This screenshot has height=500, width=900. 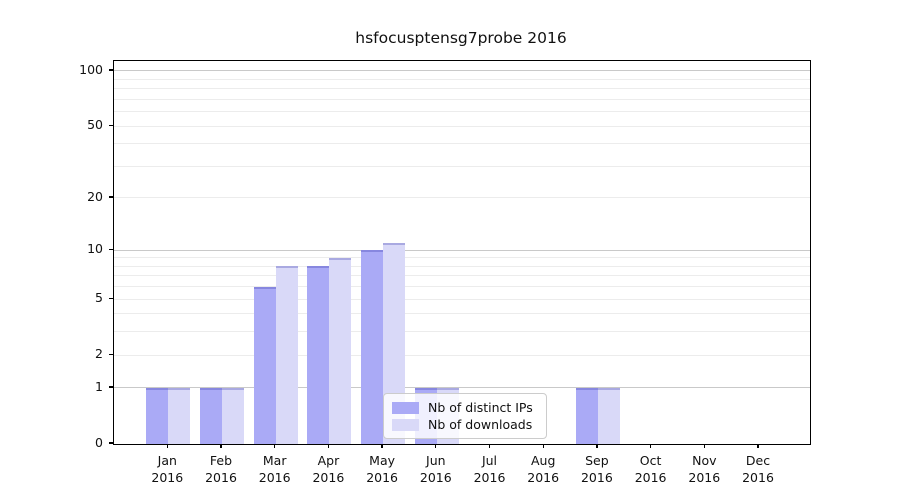 What do you see at coordinates (436, 469) in the screenshot?
I see `x-axis-tick-label: Jun 2016` at bounding box center [436, 469].